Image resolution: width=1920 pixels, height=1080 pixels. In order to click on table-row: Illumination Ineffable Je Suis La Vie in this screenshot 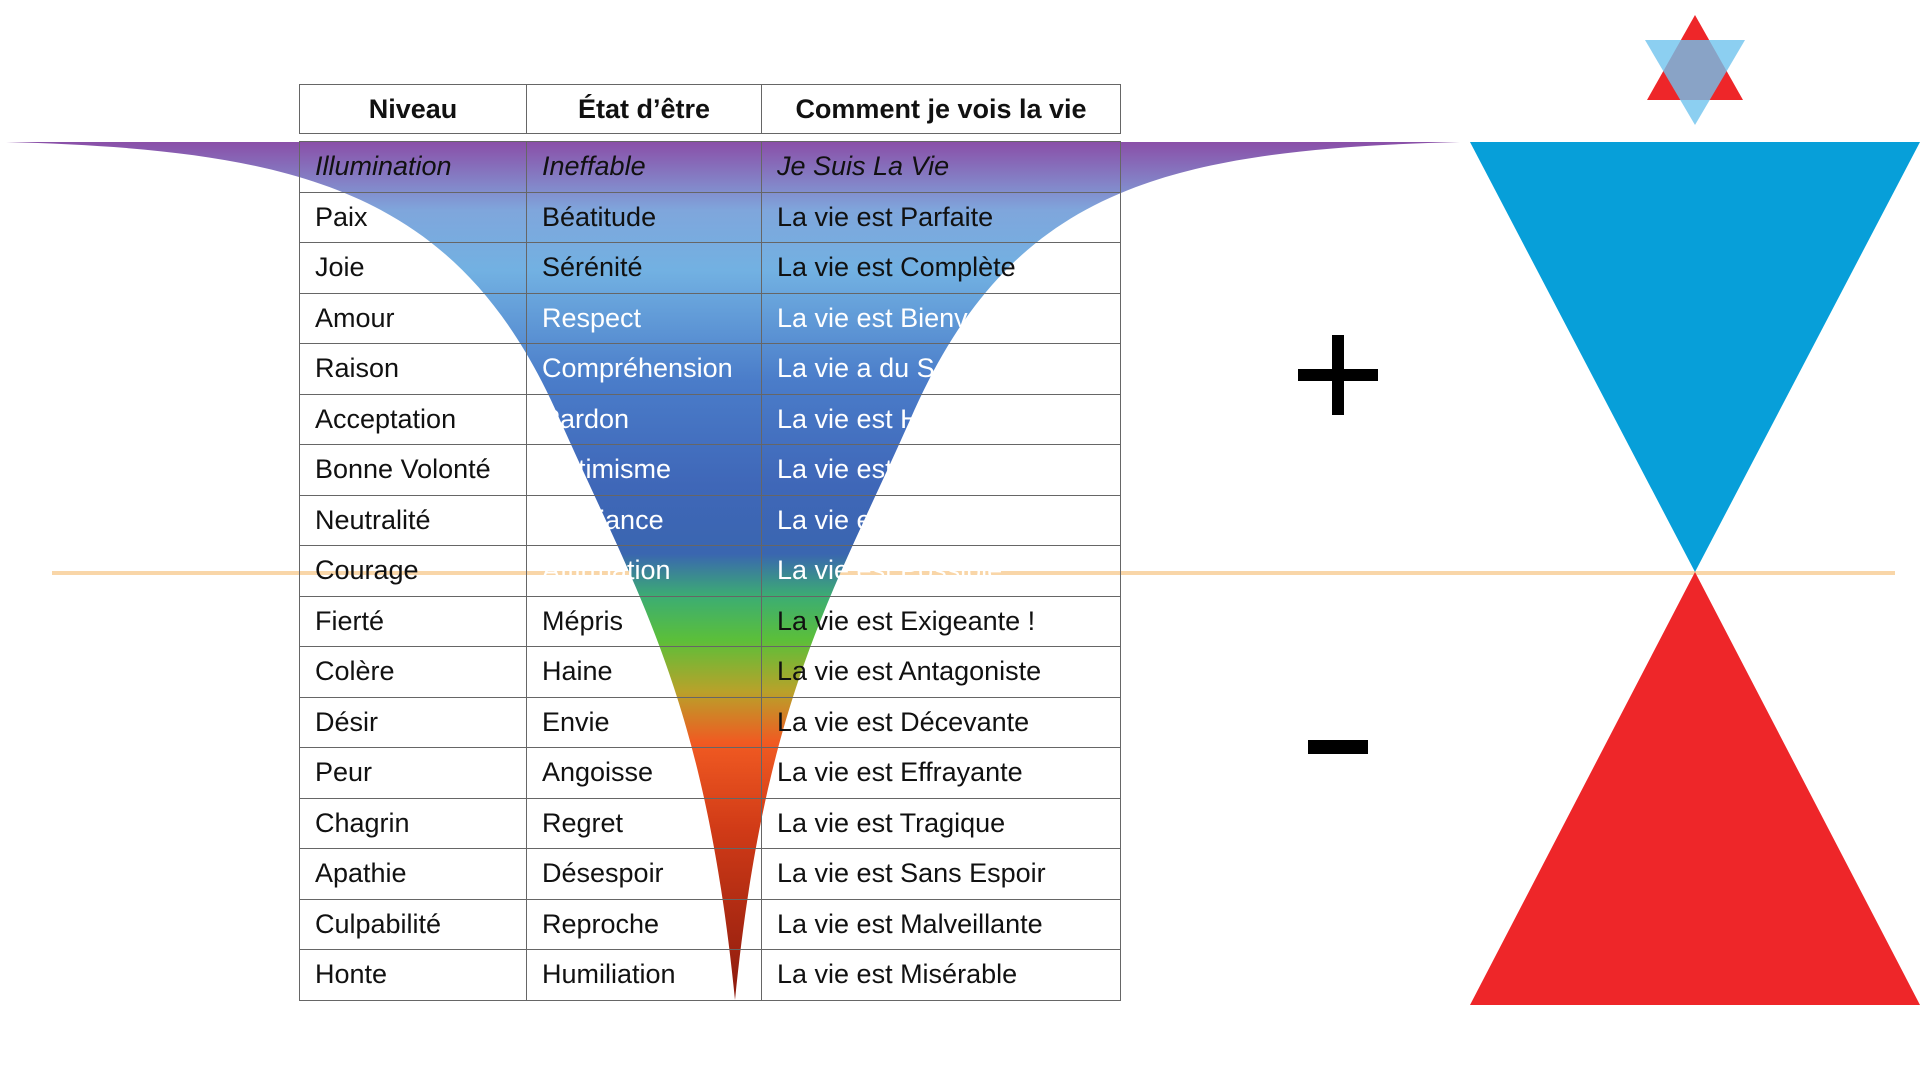, I will do `click(710, 167)`.